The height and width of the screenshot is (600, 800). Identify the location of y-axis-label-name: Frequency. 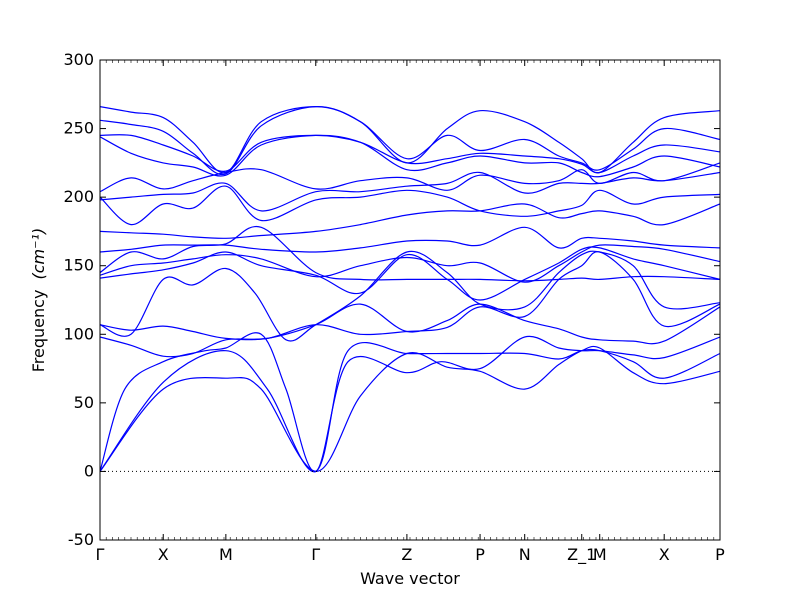
(38, 331).